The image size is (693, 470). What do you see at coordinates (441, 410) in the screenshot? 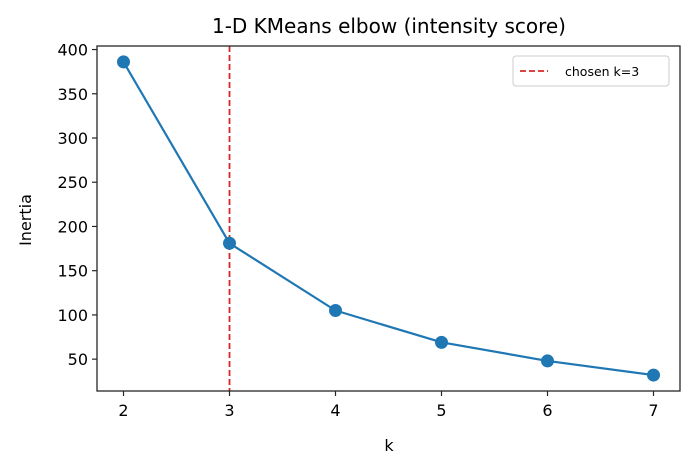
I see `x-tick-label: 5` at bounding box center [441, 410].